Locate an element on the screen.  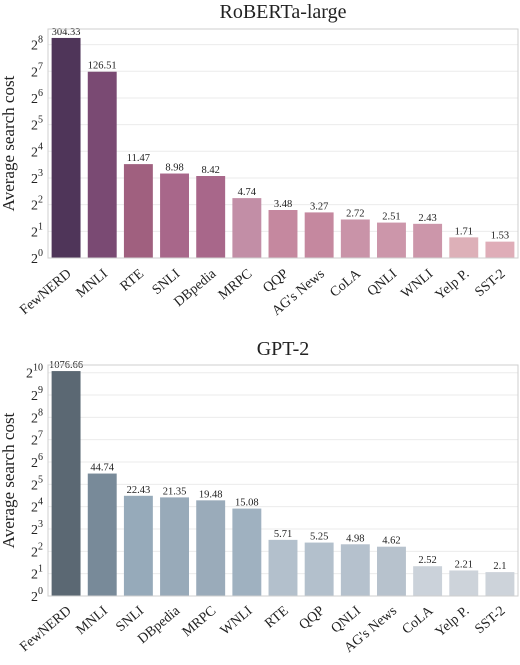
value-label: 2.51 is located at coordinates (391, 217).